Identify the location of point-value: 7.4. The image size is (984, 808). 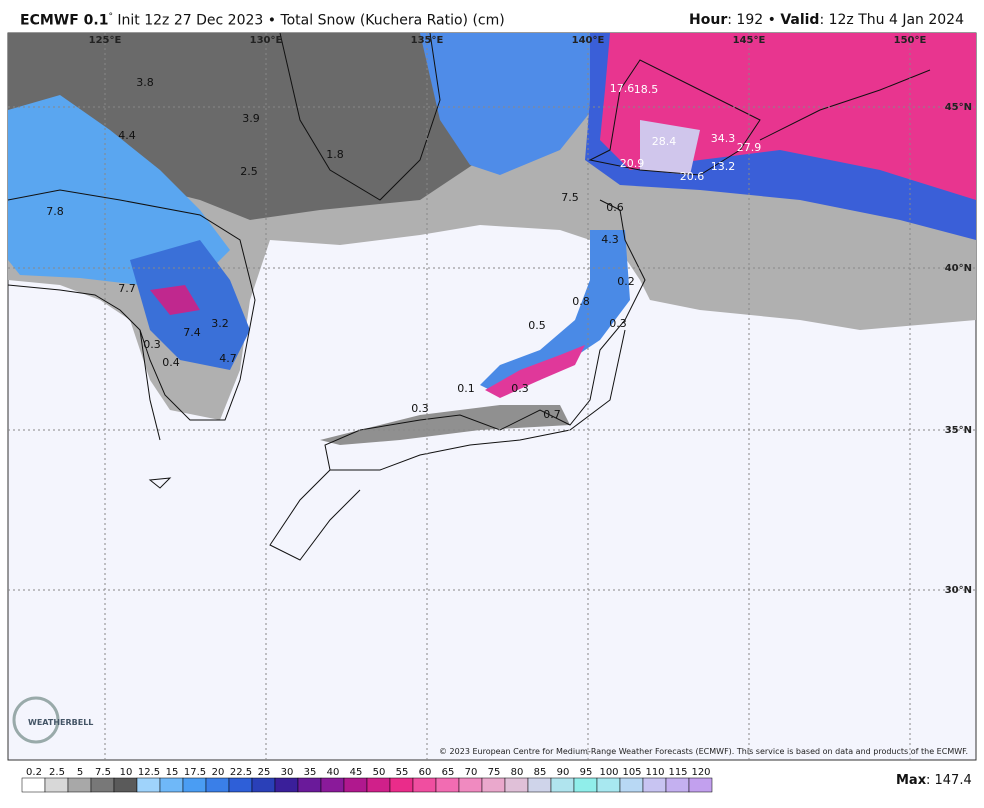
(192, 332).